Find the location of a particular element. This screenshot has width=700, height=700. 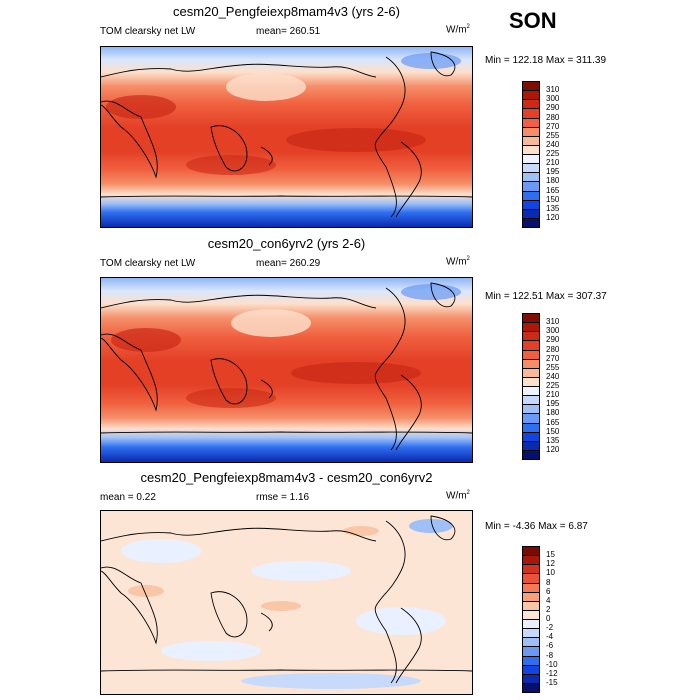

panel-2-warm-region is located at coordinates (146, 340).